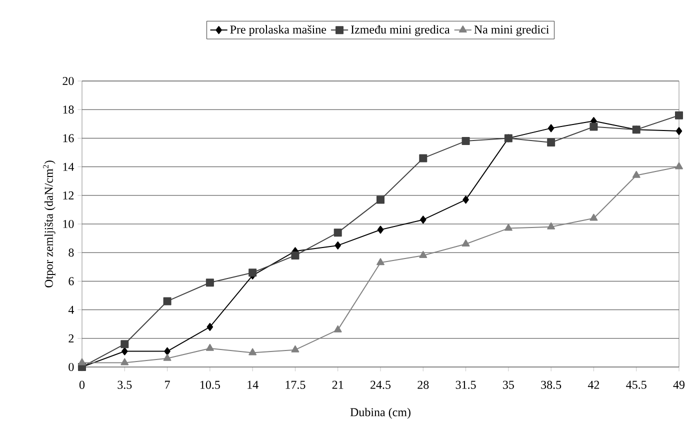  What do you see at coordinates (679, 384) in the screenshot?
I see `x-tick-label: 49` at bounding box center [679, 384].